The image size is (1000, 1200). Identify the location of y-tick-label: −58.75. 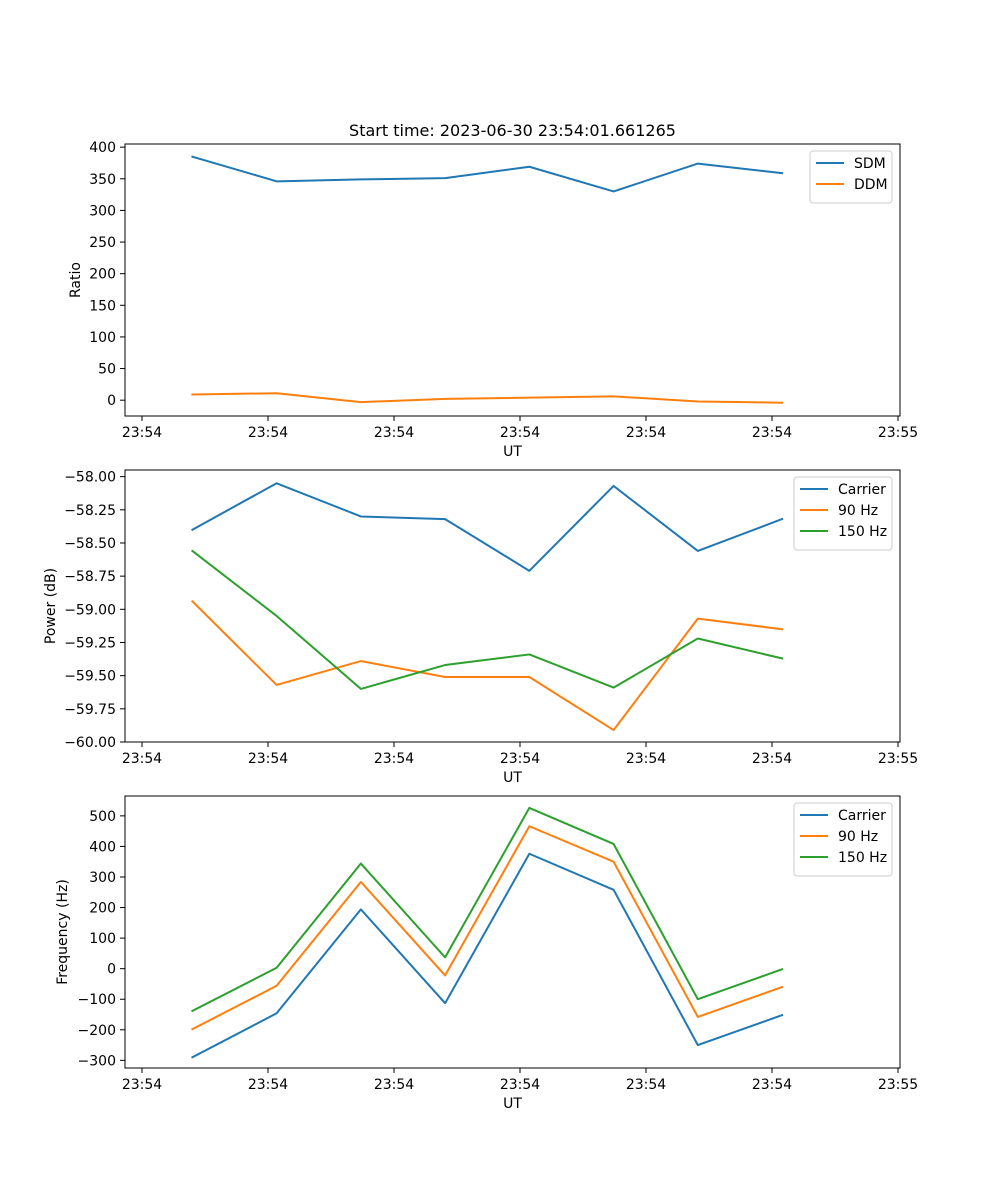
(90, 577).